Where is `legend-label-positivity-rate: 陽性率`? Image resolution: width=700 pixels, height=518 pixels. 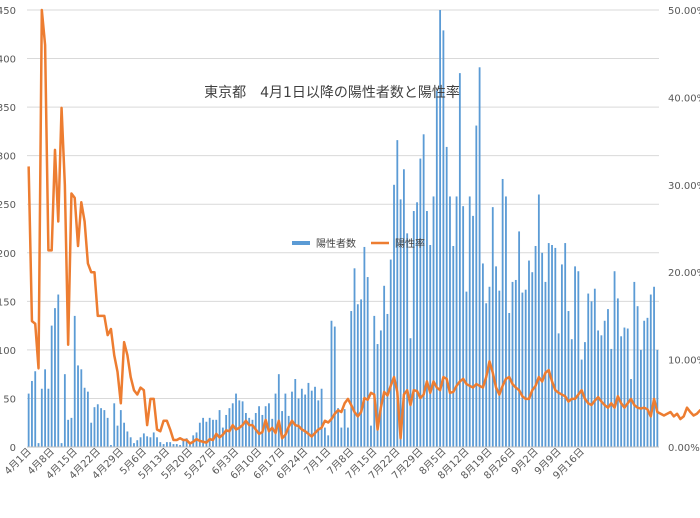
legend-label-positivity-rate: 陽性率 is located at coordinates (410, 243).